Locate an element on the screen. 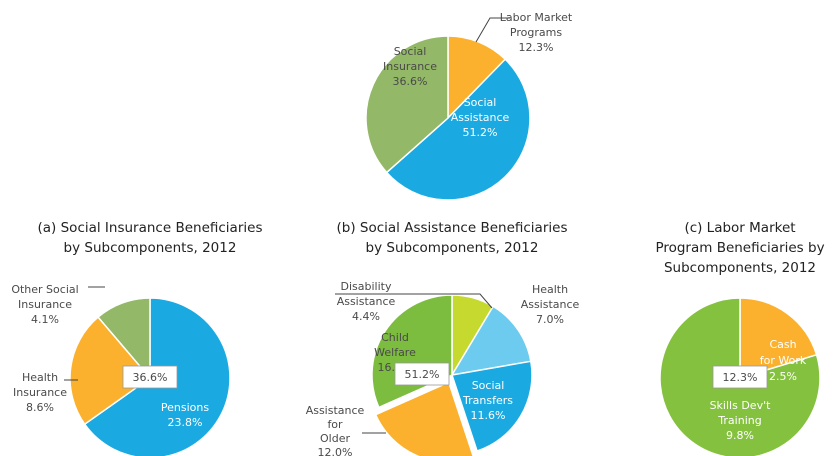  total-label: 51.2% is located at coordinates (422, 374).